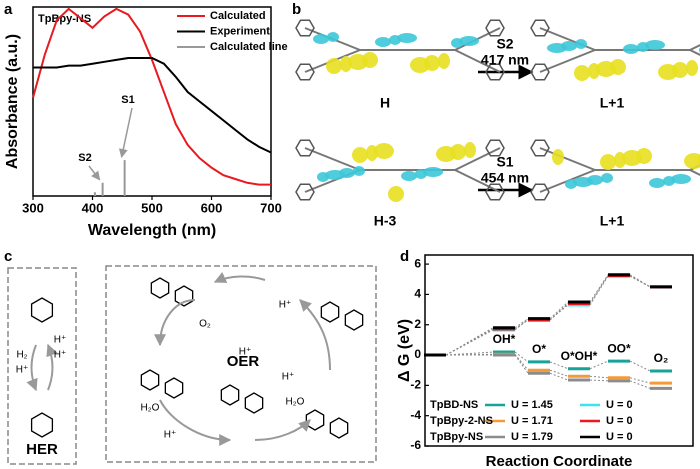 This screenshot has height=469, width=700. What do you see at coordinates (532, 405) in the screenshot?
I see `legend-label: U = 1.45` at bounding box center [532, 405].